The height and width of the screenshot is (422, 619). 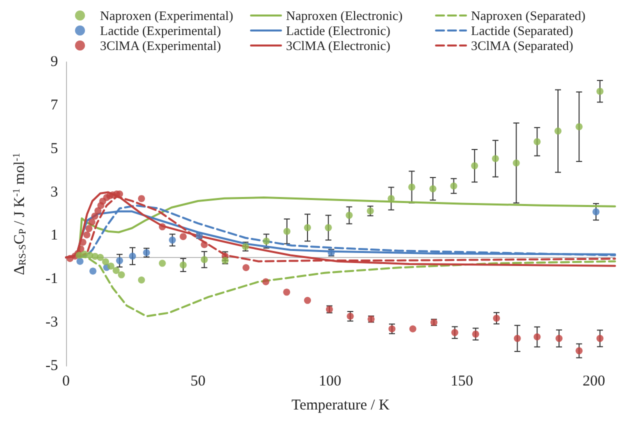 I want to click on x-axis-title: Temperature / K, so click(x=340, y=406).